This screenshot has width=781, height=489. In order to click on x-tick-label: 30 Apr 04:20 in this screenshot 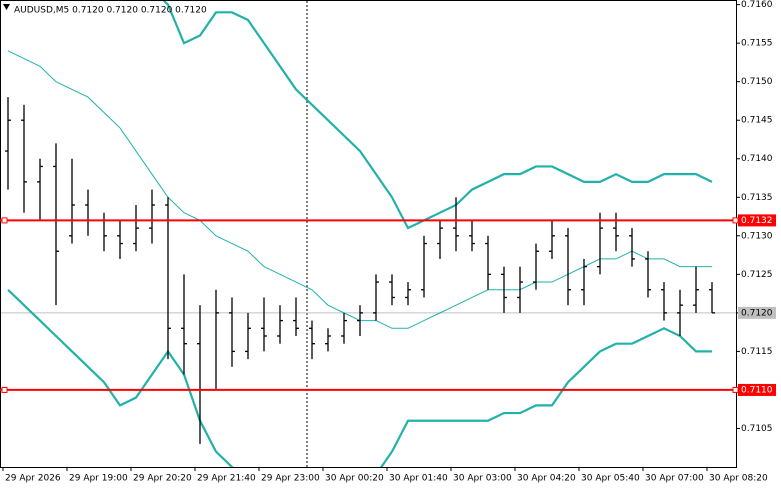, I will do `click(546, 479)`.